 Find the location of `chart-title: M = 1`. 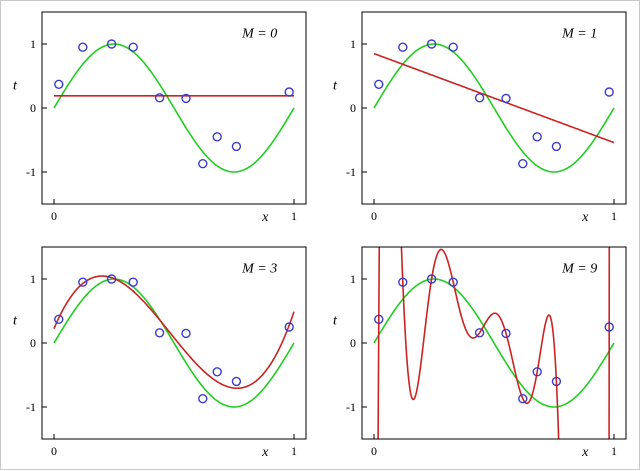

chart-title: M = 1 is located at coordinates (579, 33).